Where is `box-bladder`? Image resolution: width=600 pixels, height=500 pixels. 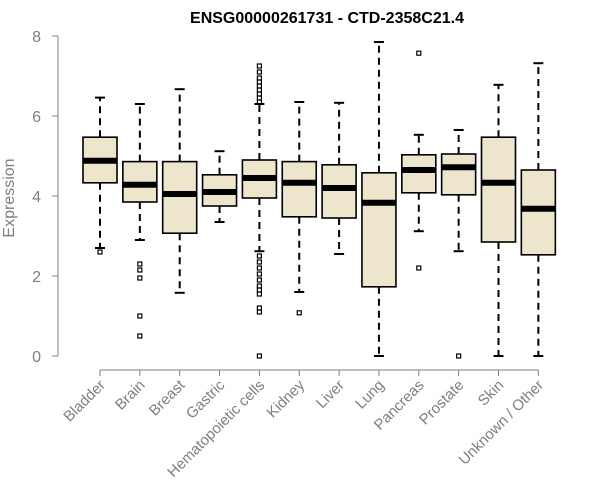
box-bladder is located at coordinates (100, 175).